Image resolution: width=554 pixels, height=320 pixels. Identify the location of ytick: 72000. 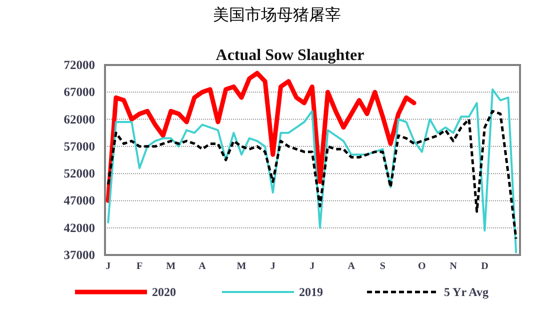
(79, 65).